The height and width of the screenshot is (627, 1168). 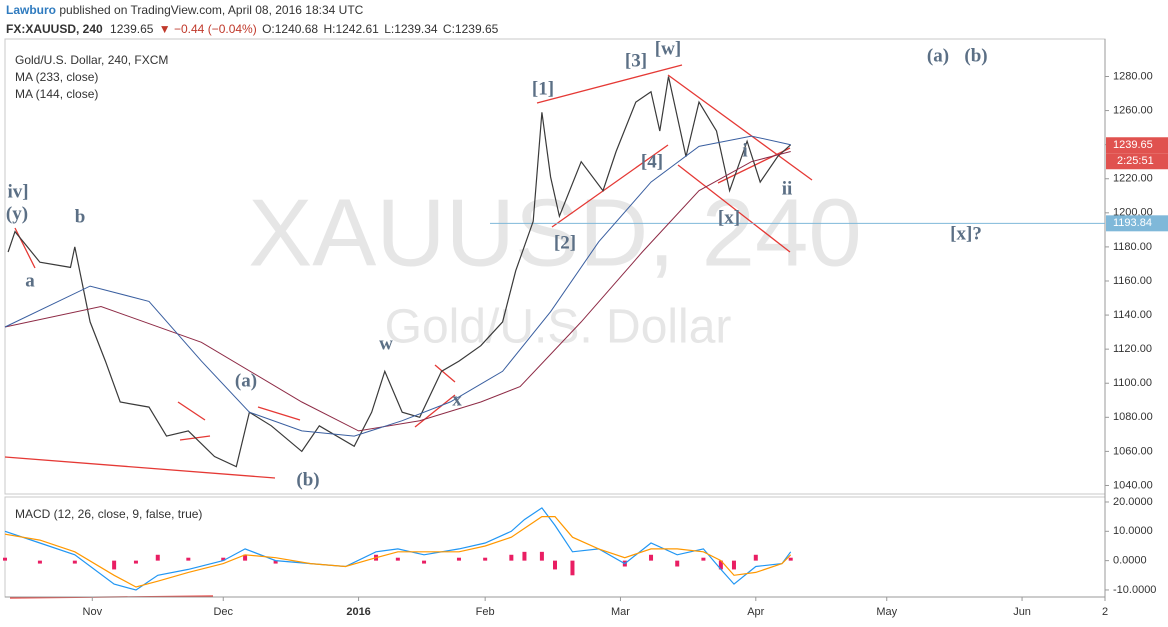 What do you see at coordinates (1133, 145) in the screenshot?
I see `last-price-label: 1239.65` at bounding box center [1133, 145].